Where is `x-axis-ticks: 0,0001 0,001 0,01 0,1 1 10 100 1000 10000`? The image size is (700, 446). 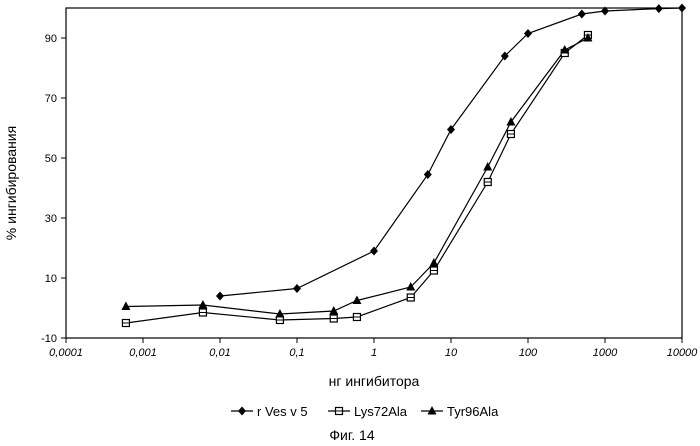 x-axis-ticks: 0,0001 0,001 0,01 0,1 1 10 100 1000 10000 is located at coordinates (373, 348).